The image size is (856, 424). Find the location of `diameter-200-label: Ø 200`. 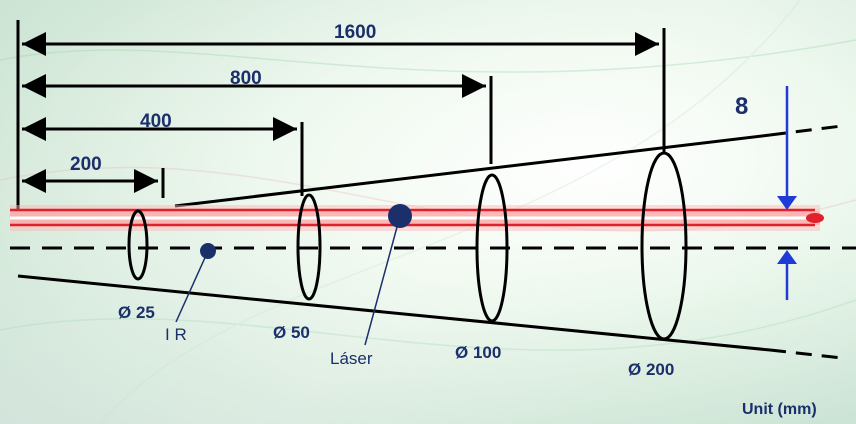

diameter-200-label: Ø 200 is located at coordinates (651, 369).